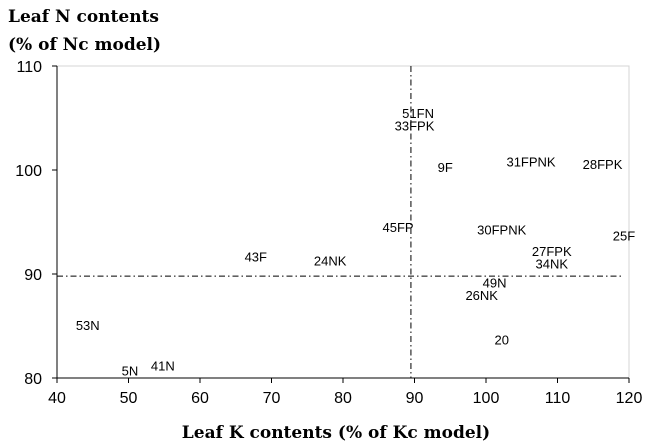 The image size is (646, 444). I want to click on x-tick-label: 90, so click(415, 398).